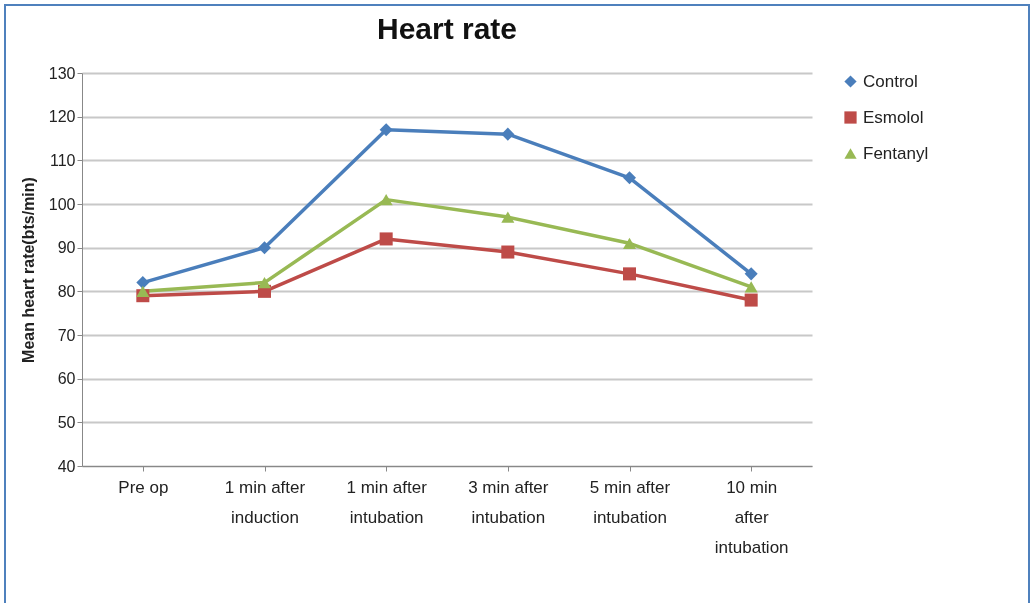 The width and height of the screenshot is (1036, 603). I want to click on y-tick-label: 130, so click(62, 73).